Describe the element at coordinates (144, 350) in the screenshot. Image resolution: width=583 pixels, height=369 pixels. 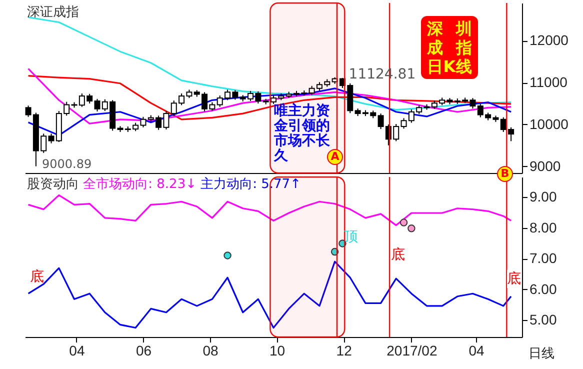
I see `x-tick-label: 06` at that location.